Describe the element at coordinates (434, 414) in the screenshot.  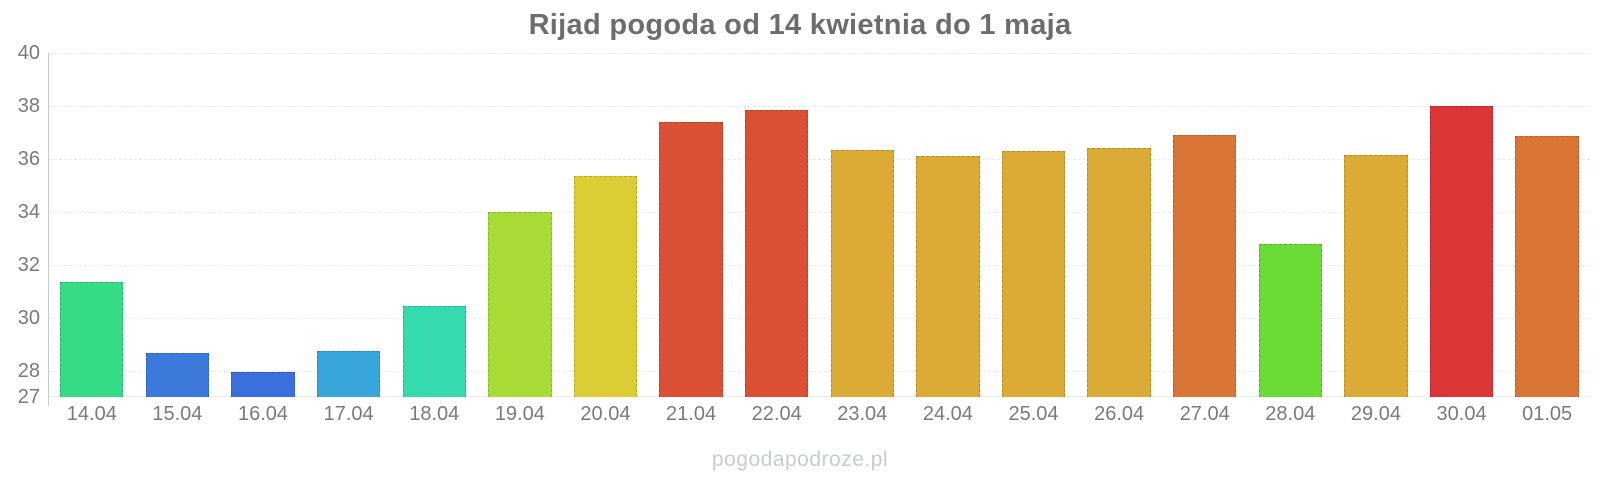
I see `x-tick-label: 18.04` at that location.